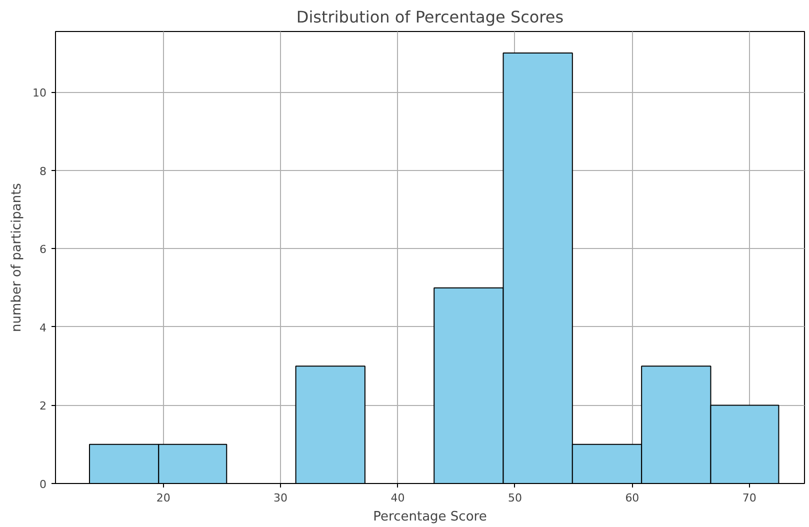 Image resolution: width=809 pixels, height=527 pixels. Describe the element at coordinates (39, 93) in the screenshot. I see `y-tick-label: 10` at that location.